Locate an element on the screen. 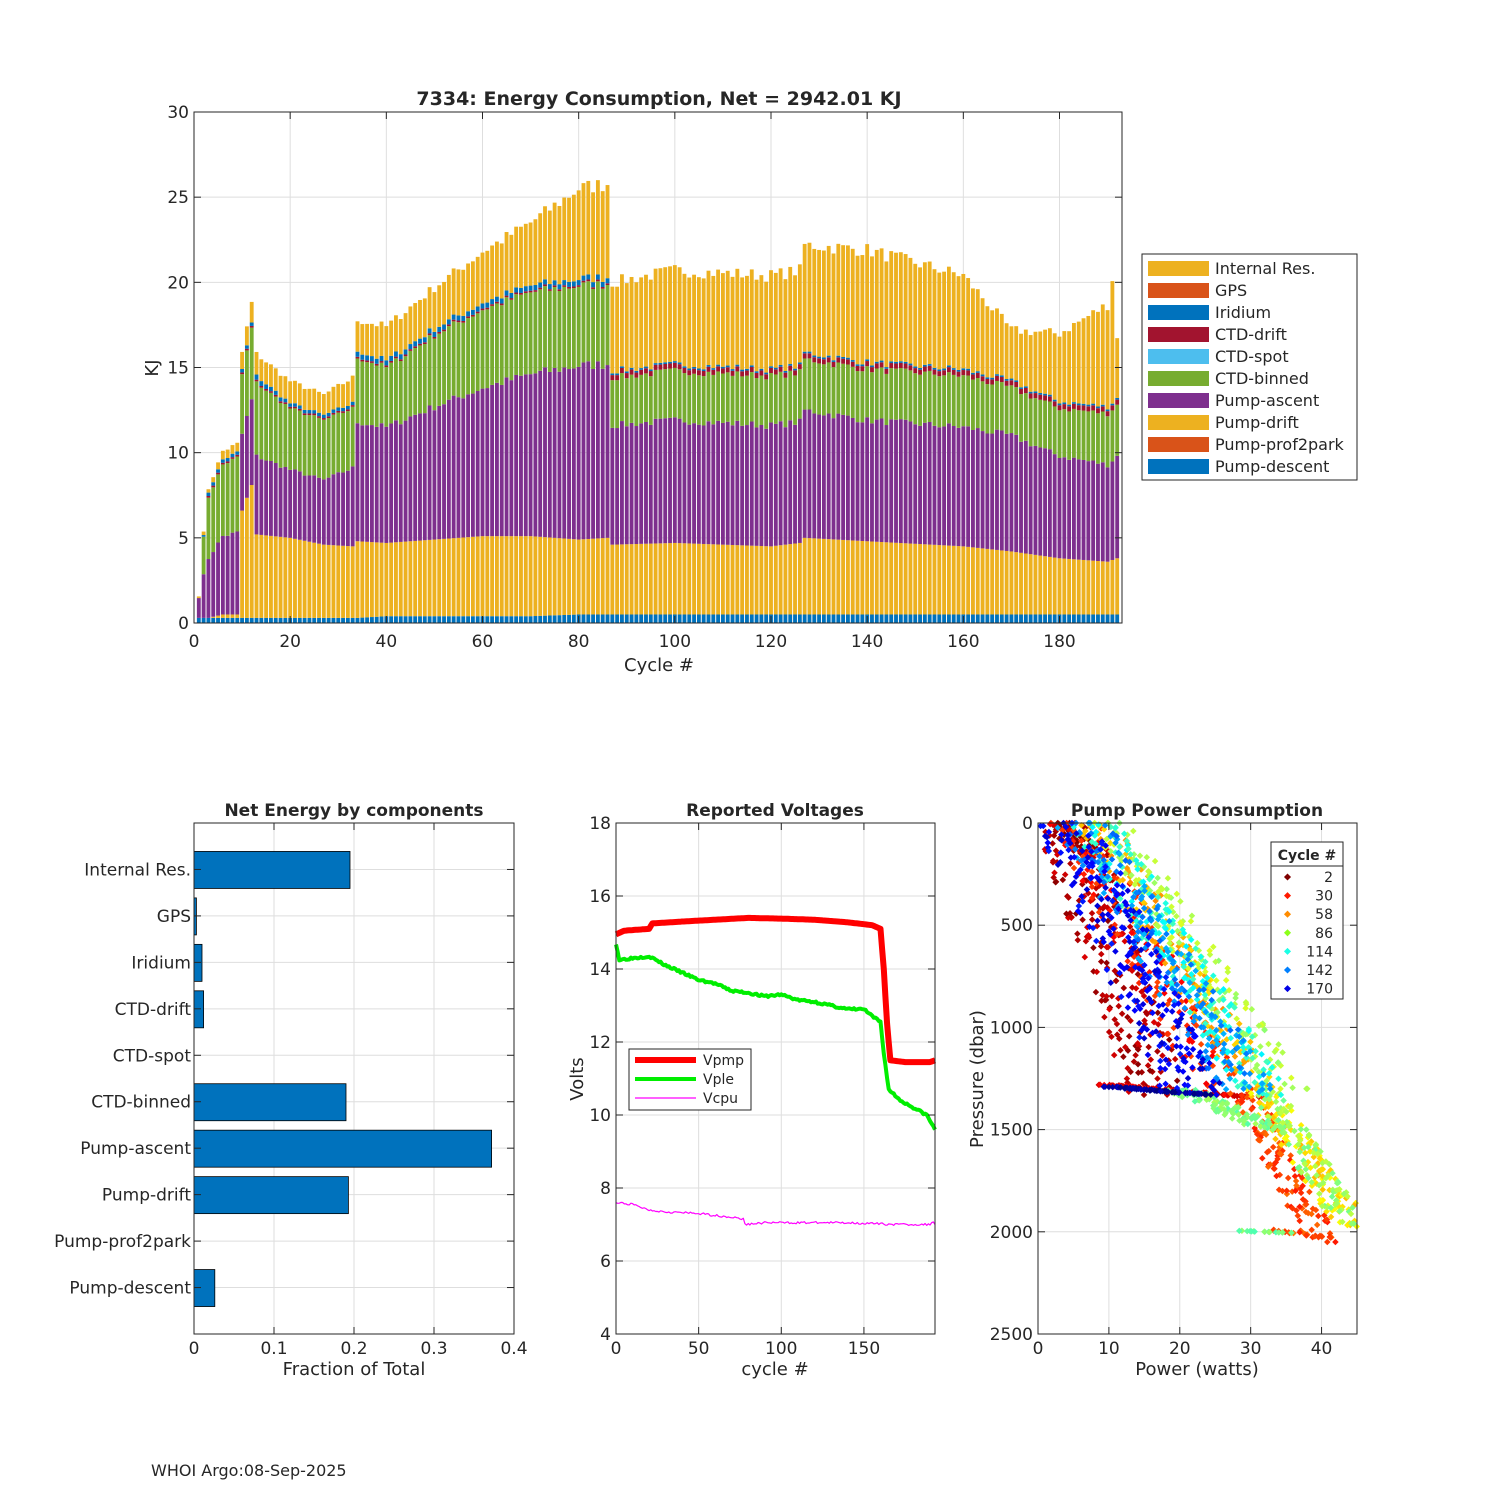  pump-legend-label: 30 is located at coordinates (1324, 897).